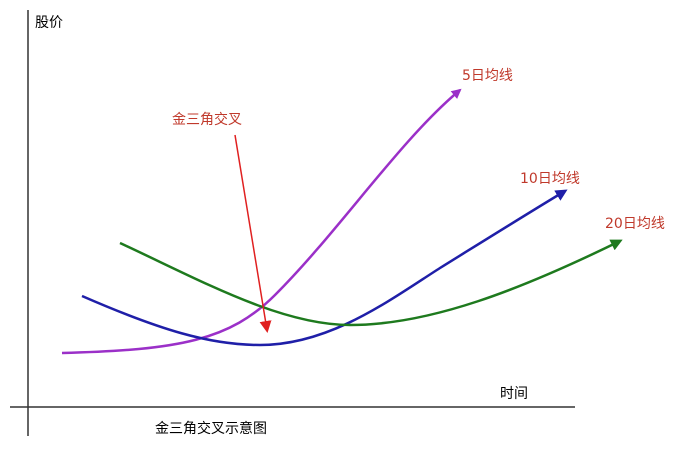 Image resolution: width=692 pixels, height=452 pixels. I want to click on annotation: 金三角交叉, so click(207, 119).